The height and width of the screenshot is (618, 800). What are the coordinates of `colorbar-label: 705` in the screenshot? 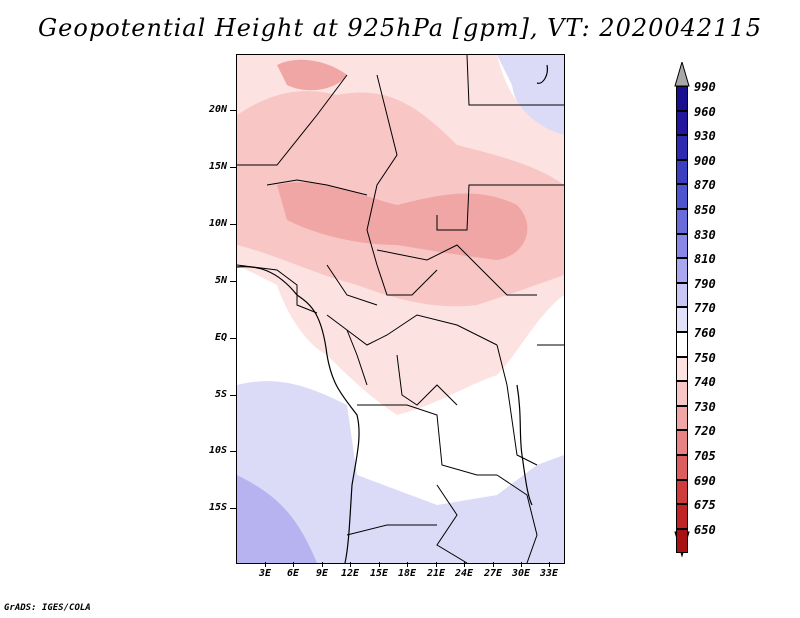 It's located at (705, 456).